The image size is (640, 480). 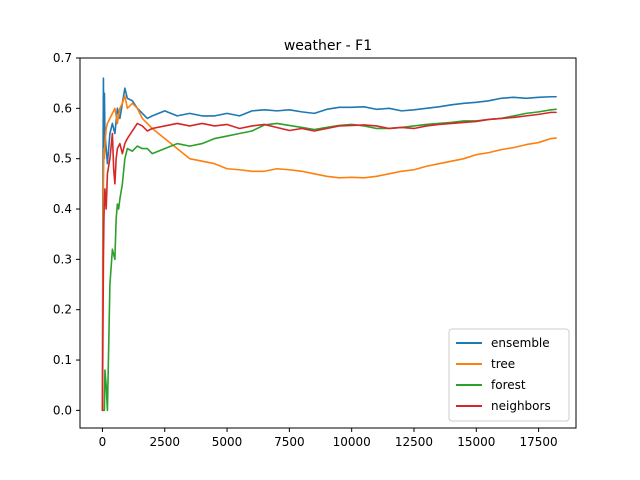 I want to click on x-tick-label: 17500, so click(x=539, y=442).